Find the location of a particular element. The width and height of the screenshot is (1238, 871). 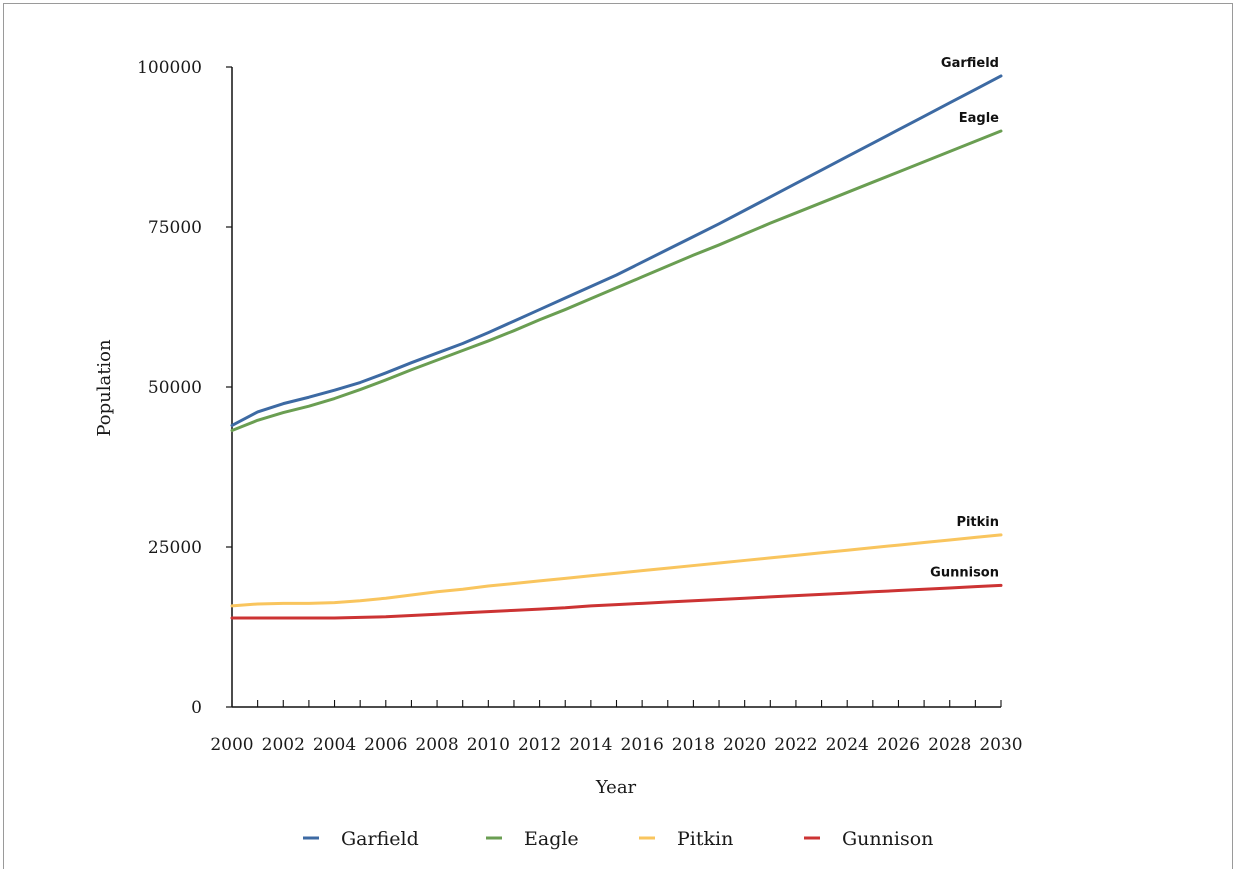

x-tick-label: 2030 is located at coordinates (1000, 745).